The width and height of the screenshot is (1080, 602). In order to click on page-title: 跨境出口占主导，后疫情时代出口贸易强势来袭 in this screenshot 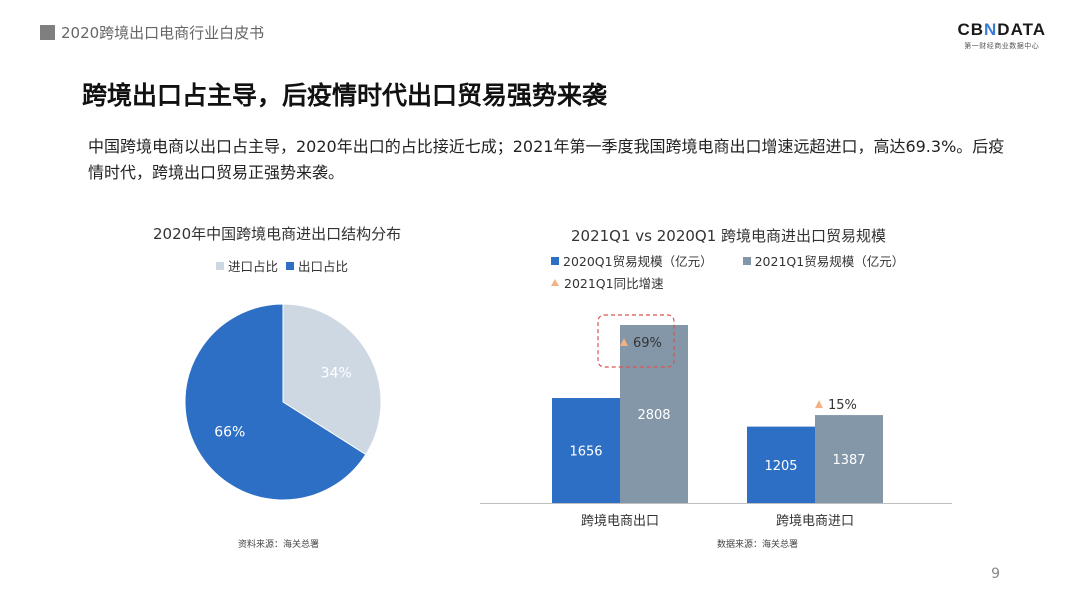, I will do `click(345, 95)`.